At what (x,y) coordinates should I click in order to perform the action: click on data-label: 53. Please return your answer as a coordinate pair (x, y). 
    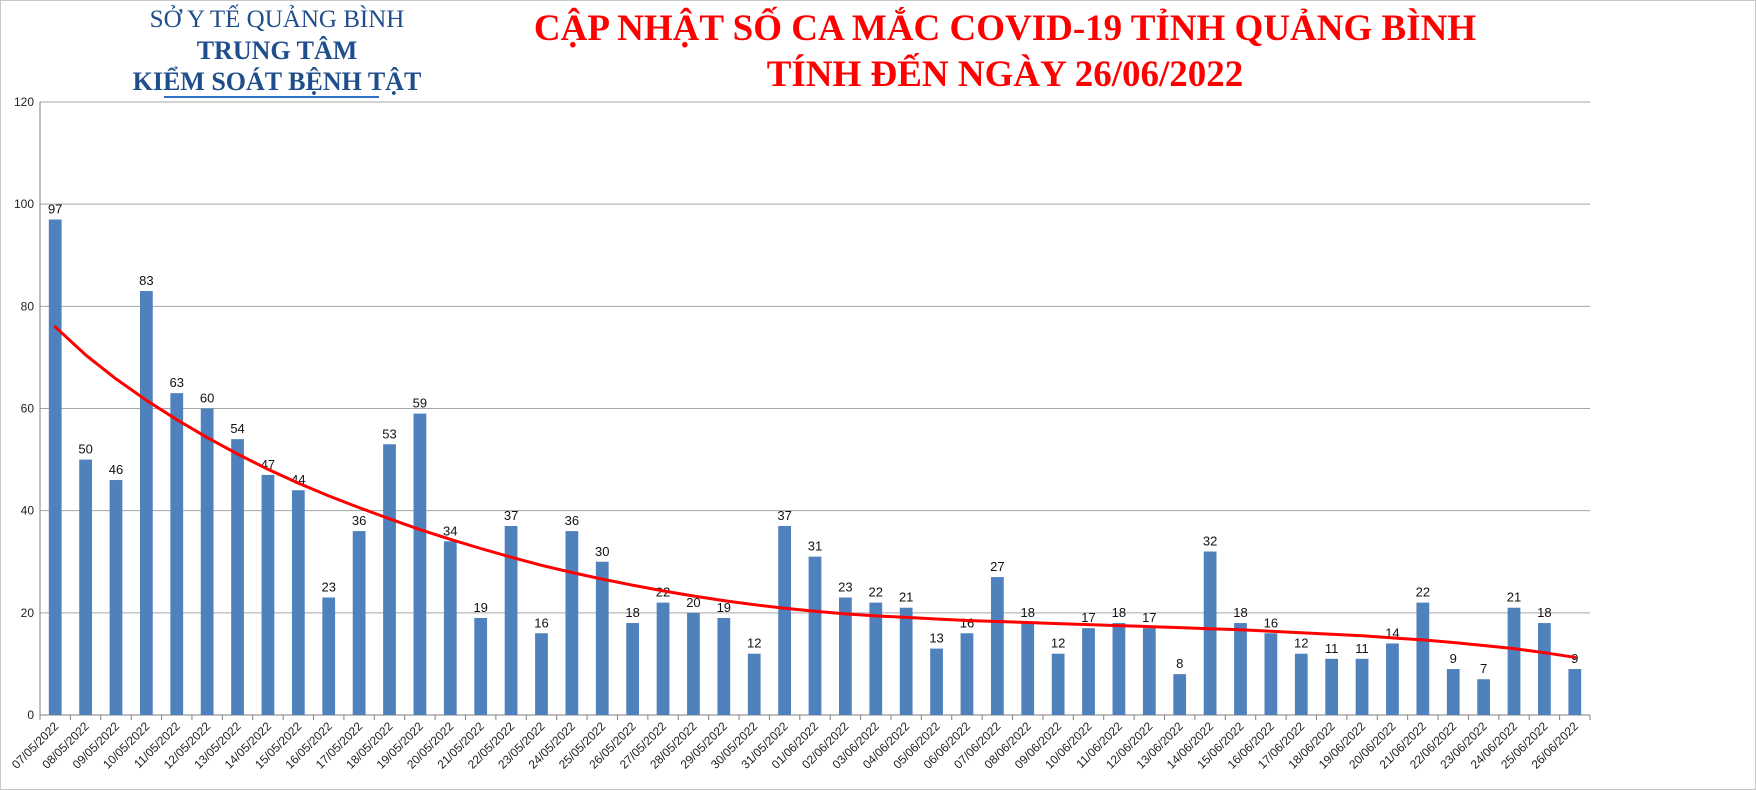
    Looking at the image, I should click on (389, 433).